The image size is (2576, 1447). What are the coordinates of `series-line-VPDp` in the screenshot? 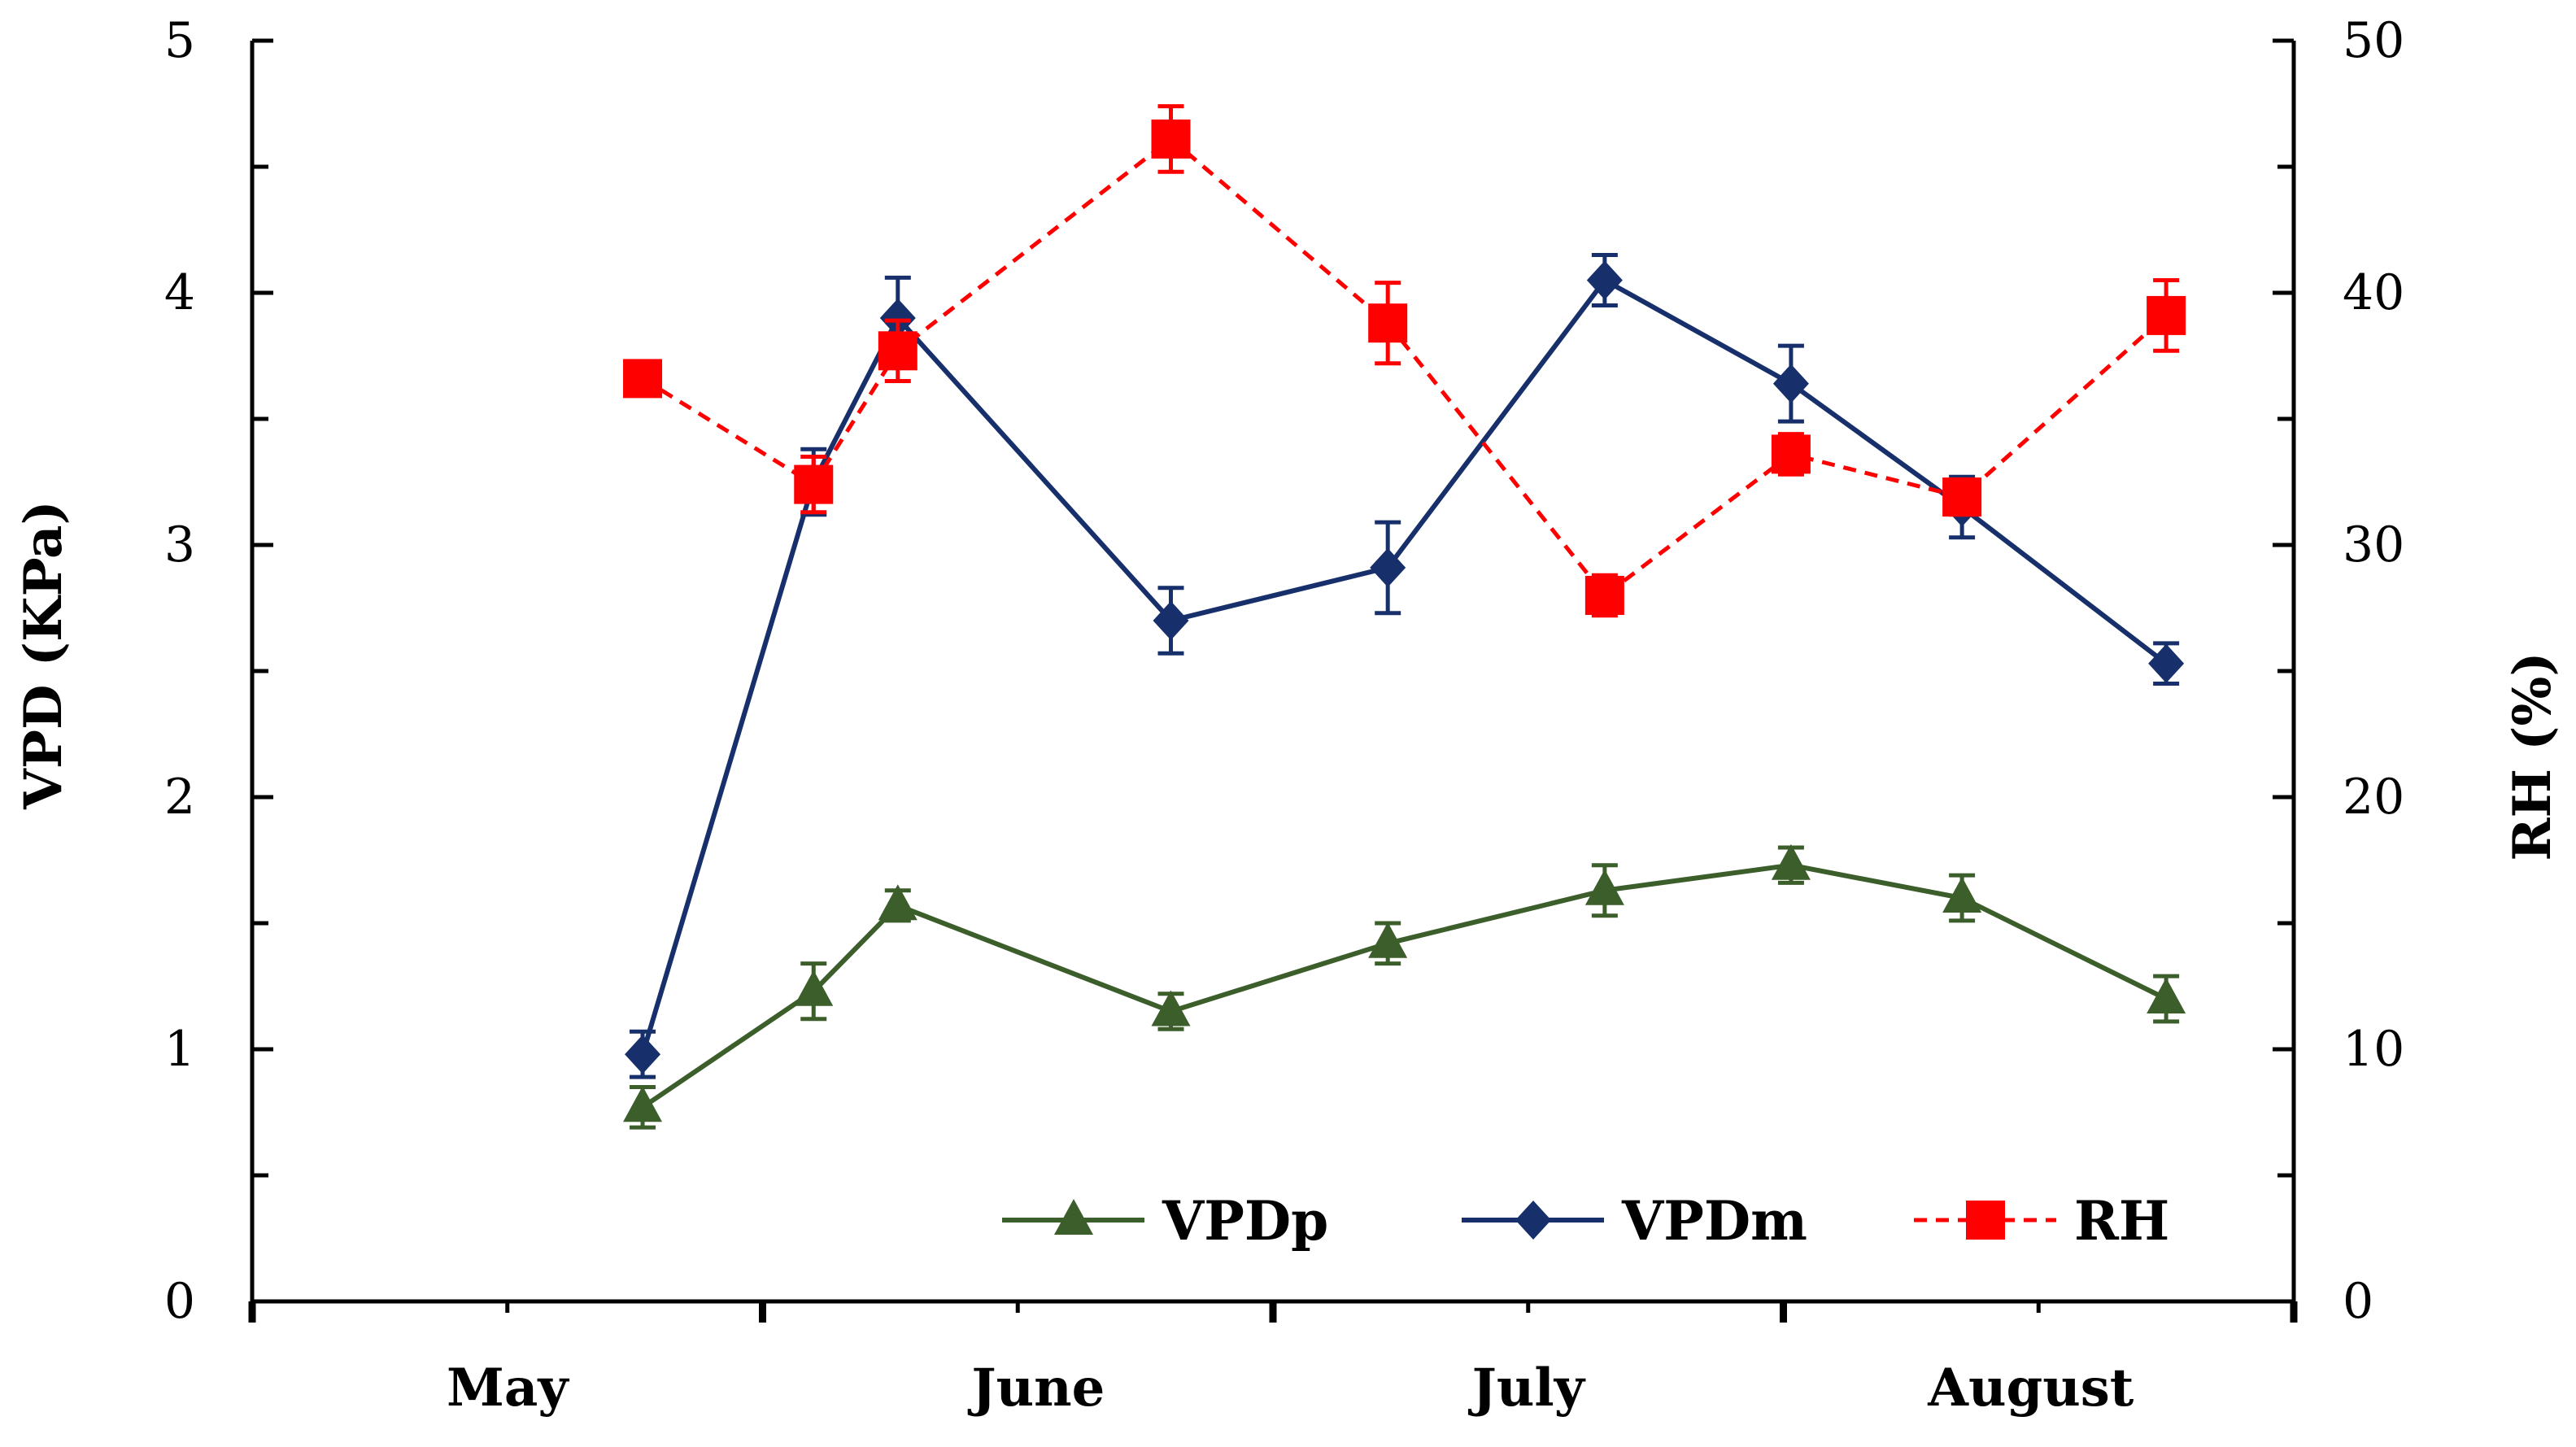 It's located at (1404, 986).